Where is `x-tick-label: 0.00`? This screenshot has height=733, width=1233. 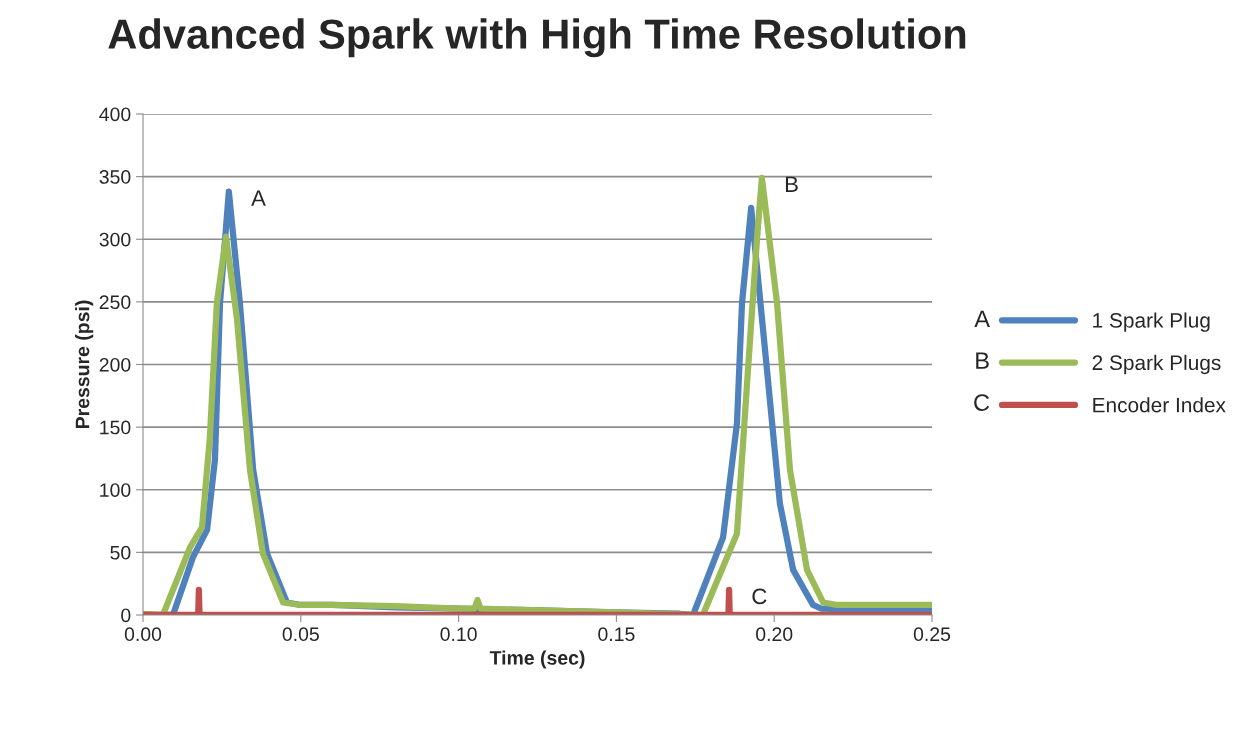 x-tick-label: 0.00 is located at coordinates (143, 634).